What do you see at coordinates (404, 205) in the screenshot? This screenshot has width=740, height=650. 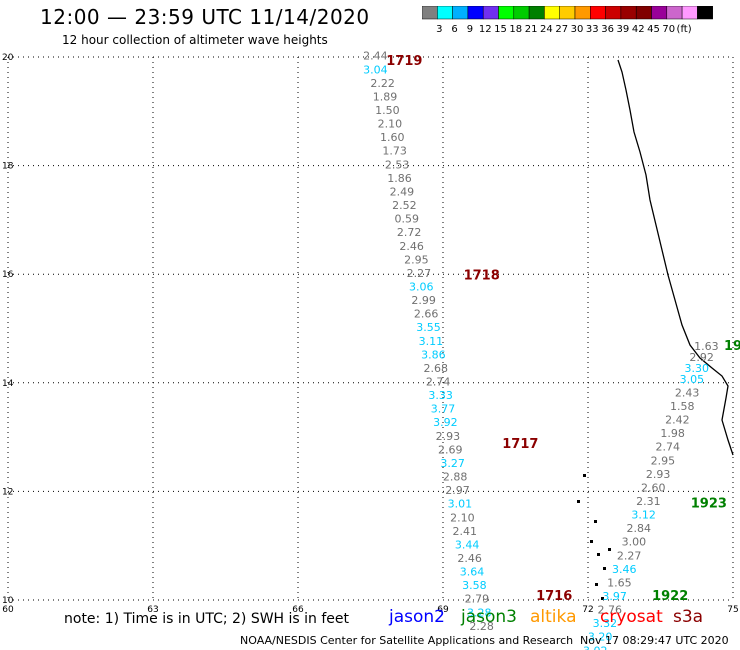 I see `wave-height-label: 2.52` at bounding box center [404, 205].